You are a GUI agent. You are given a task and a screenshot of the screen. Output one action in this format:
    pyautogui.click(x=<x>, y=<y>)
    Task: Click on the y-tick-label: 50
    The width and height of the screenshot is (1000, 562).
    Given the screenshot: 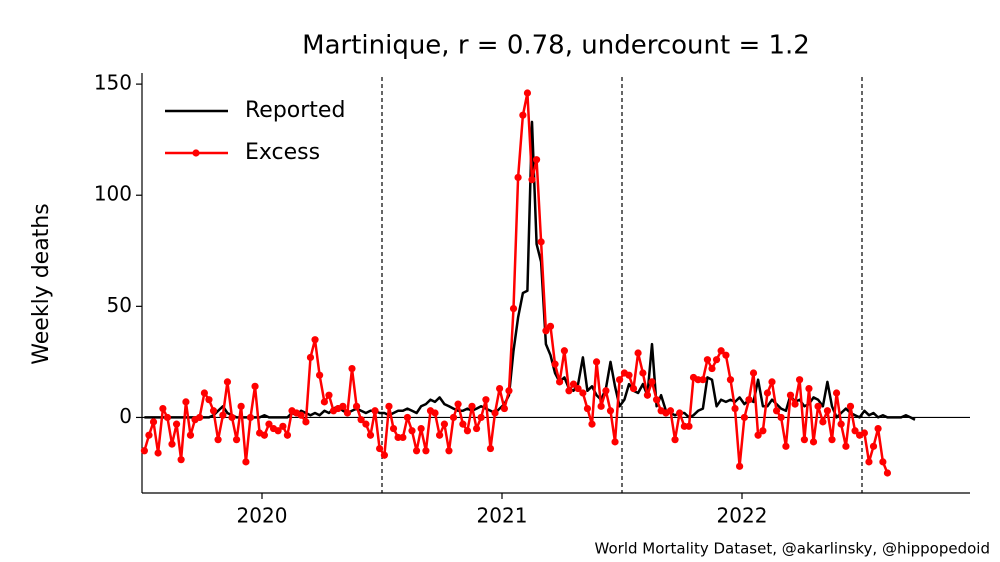 What is the action you would take?
    pyautogui.click(x=119, y=305)
    